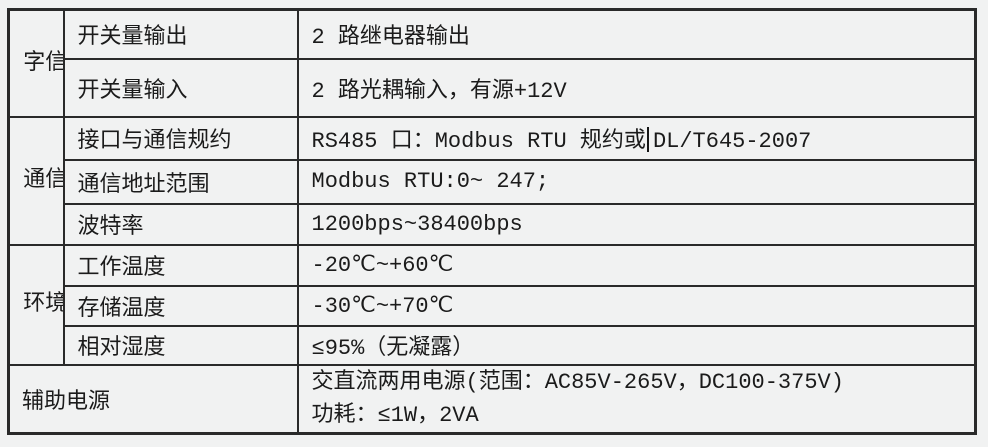 The width and height of the screenshot is (988, 447). Describe the element at coordinates (636, 305) in the screenshot. I see `value-storage-temperature: -30℃~+70℃` at that location.